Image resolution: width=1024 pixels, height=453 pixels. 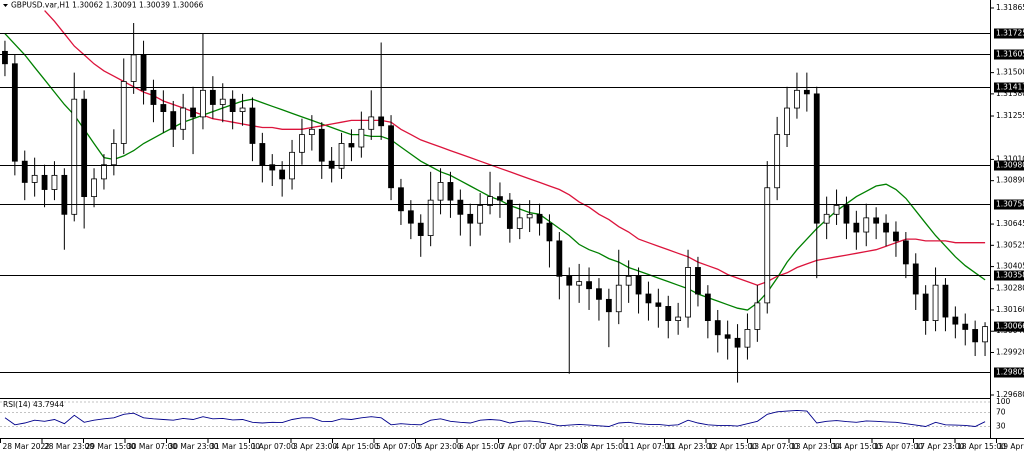 I want to click on level-label: 1.29809, so click(x=1010, y=372).